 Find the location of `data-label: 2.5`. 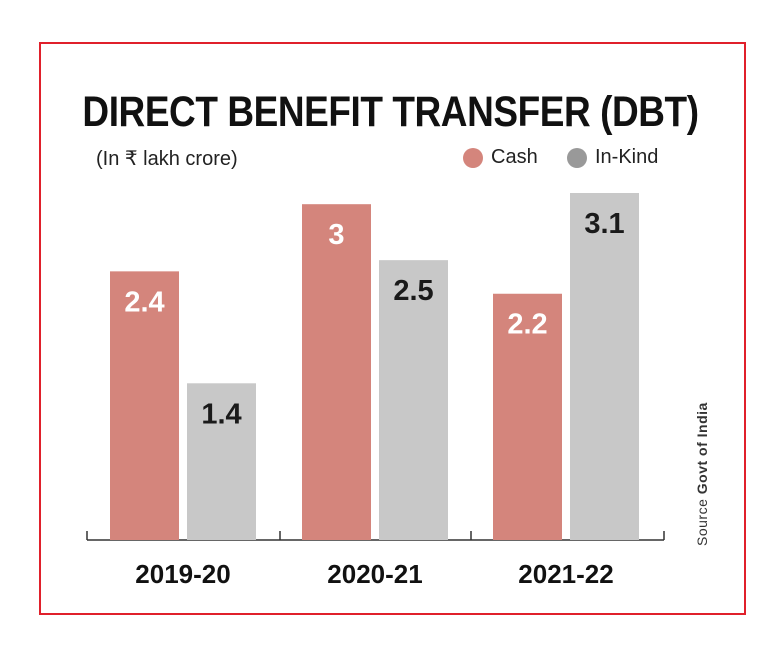

data-label: 2.5 is located at coordinates (413, 291).